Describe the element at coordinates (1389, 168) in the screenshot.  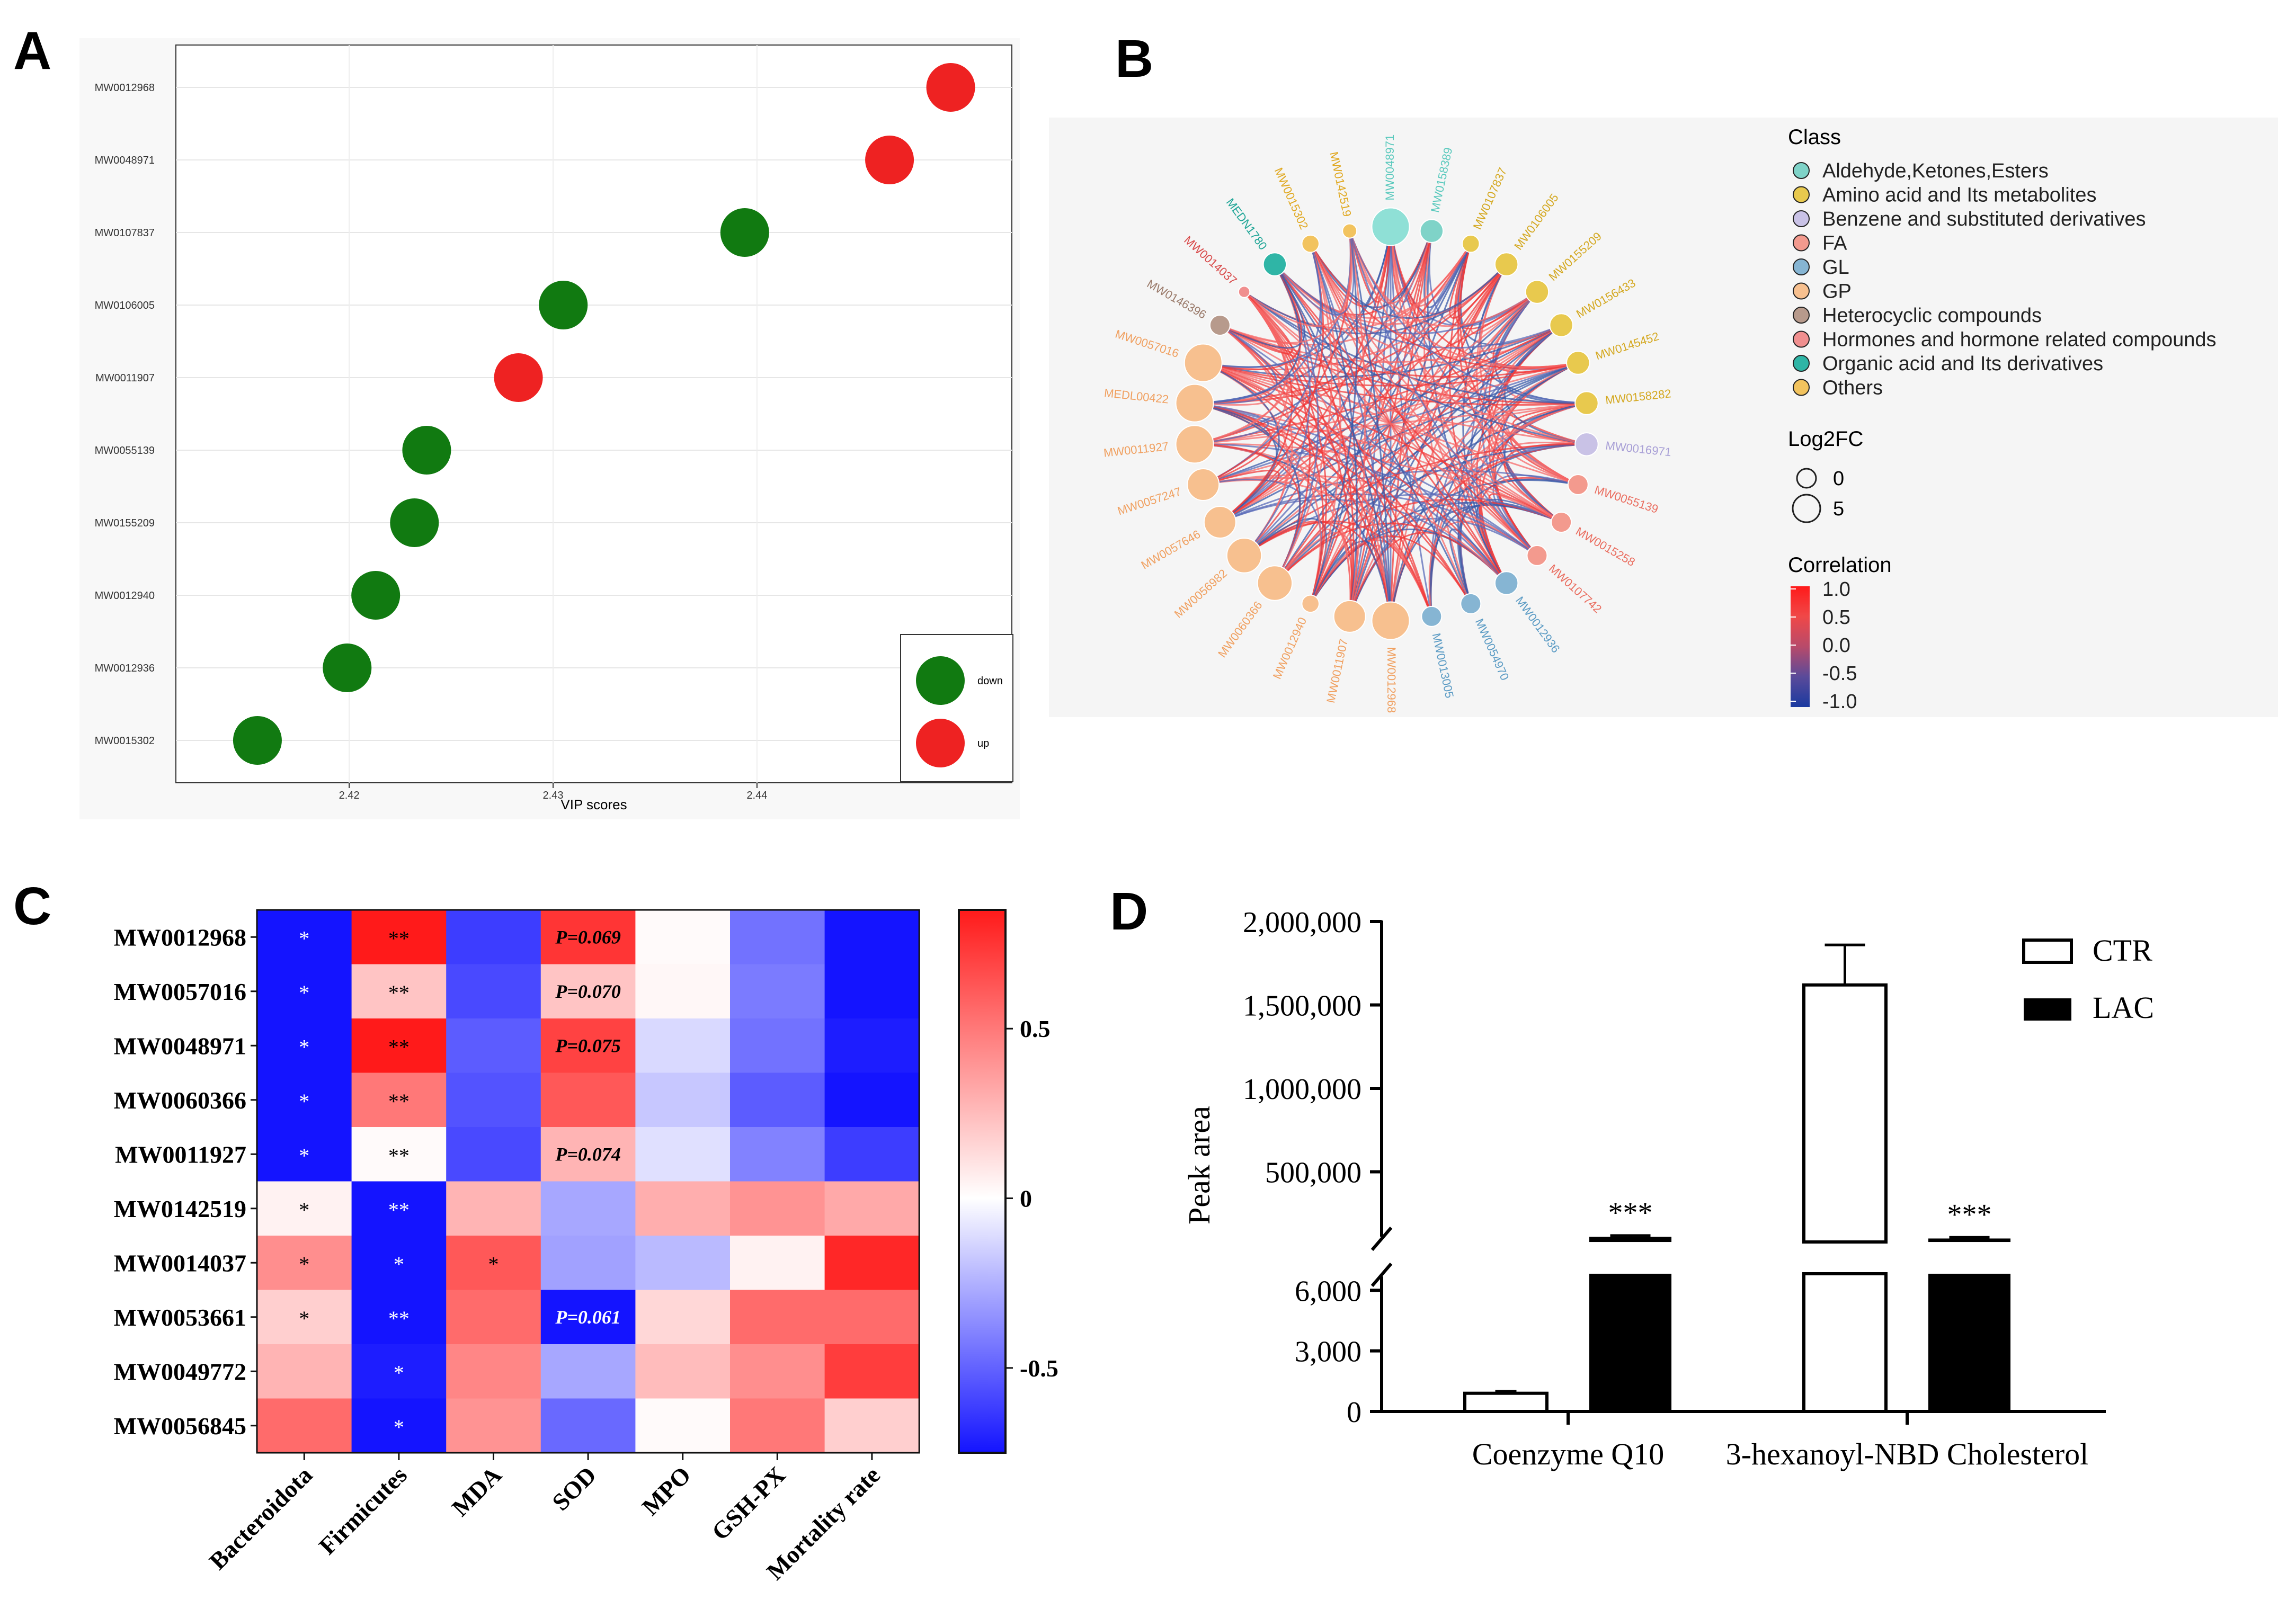
I see `panel-b-node-label: MW0048971` at that location.